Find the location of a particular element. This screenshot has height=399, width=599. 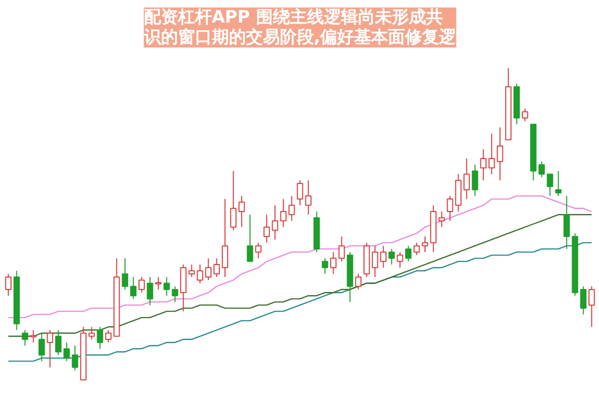

chart-title: 配资杠杆APP 围绕主线逻辑尚未形成共识的窗口期的交易阶段,偏好基本面修复逻 is located at coordinates (299, 28).